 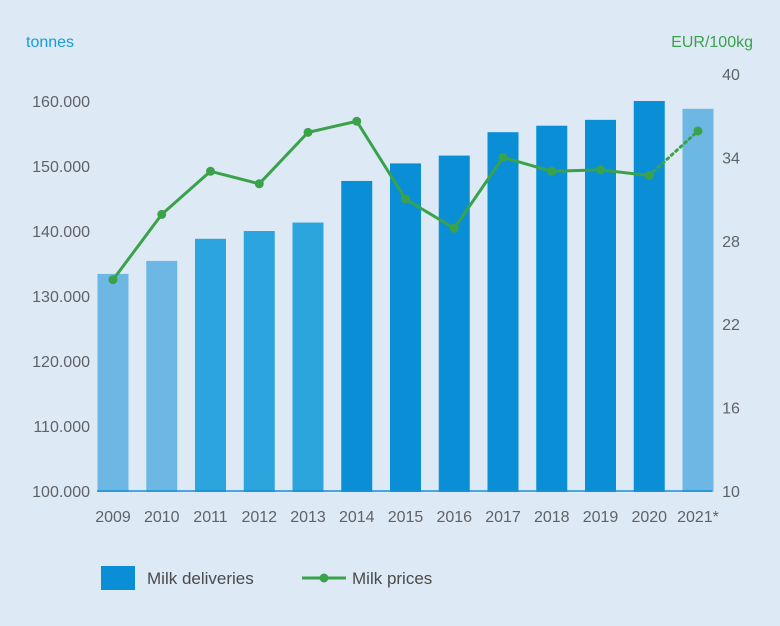 I want to click on x-tick-label: 2011, so click(x=210, y=517).